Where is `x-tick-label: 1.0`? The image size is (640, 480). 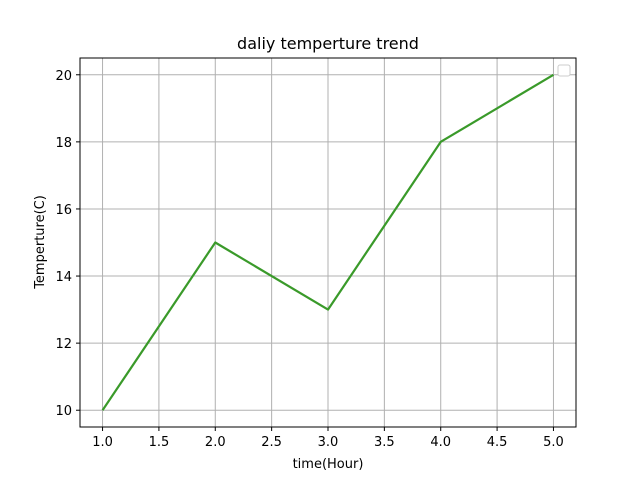 x-tick-label: 1.0 is located at coordinates (102, 442).